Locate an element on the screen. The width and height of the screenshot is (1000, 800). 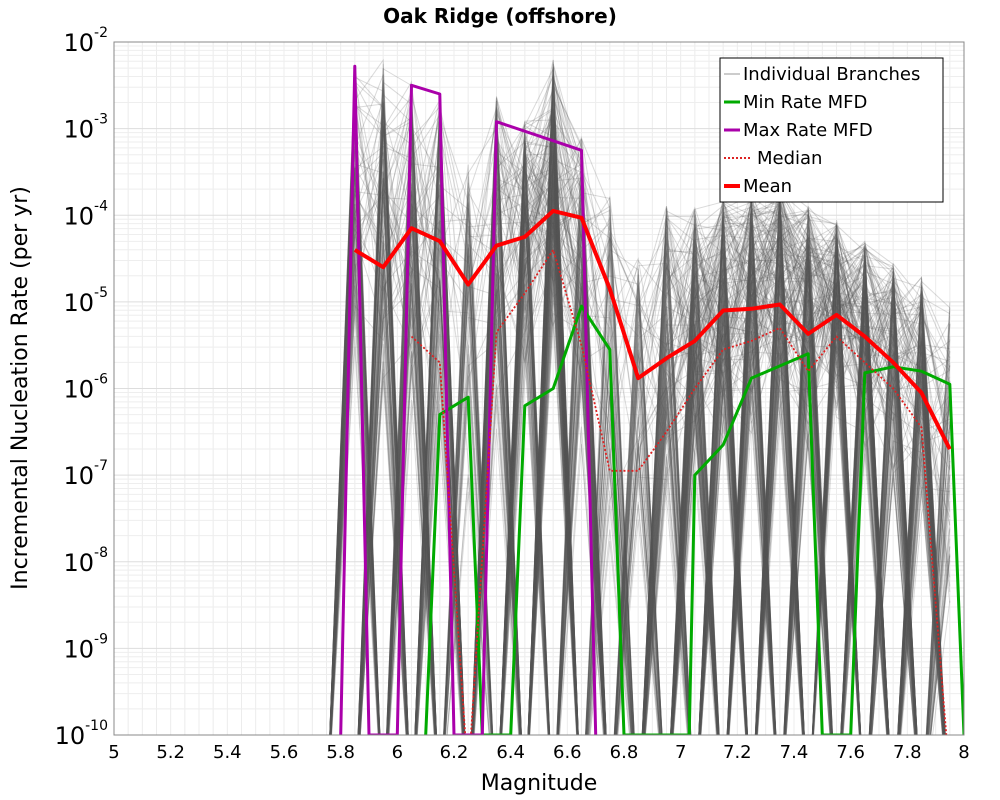
y-tick-label: 10⁻¹⁰ is located at coordinates (81, 734).